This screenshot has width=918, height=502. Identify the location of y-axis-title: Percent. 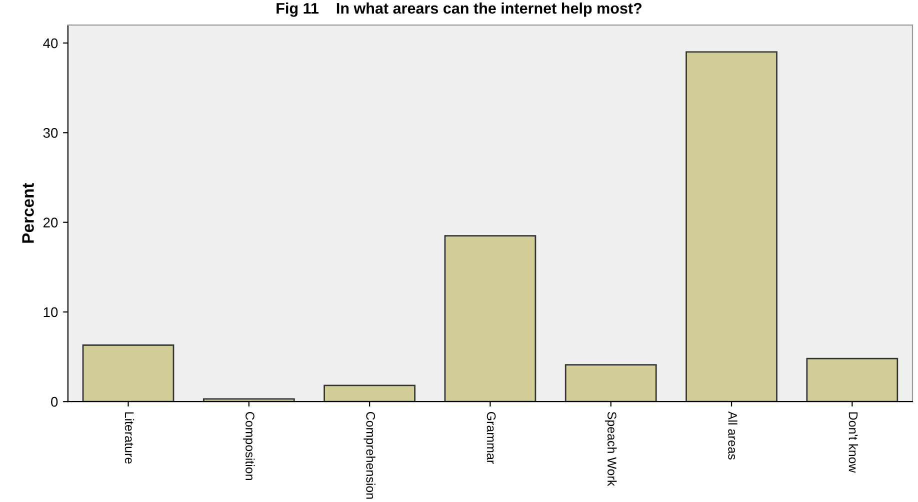
(28, 212).